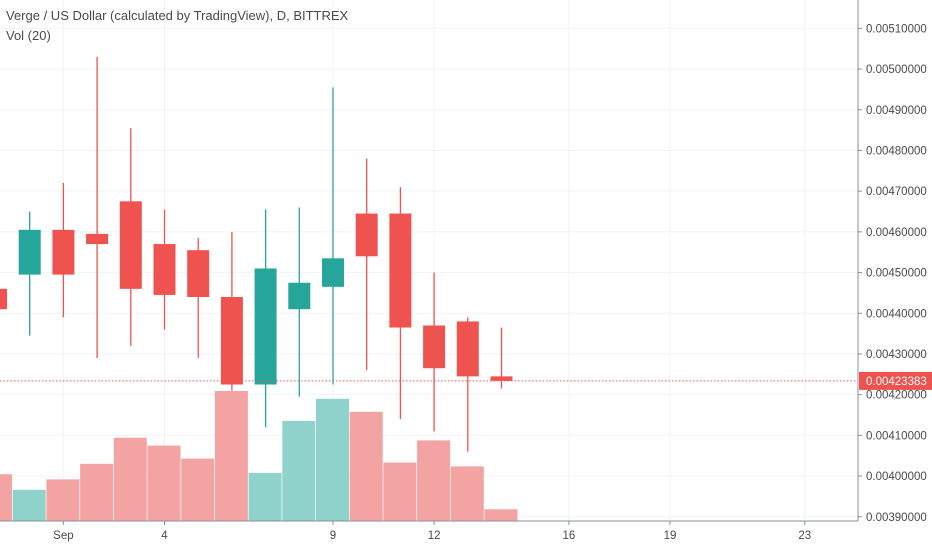 The image size is (932, 550). I want to click on price-axis-background, so click(895, 275).